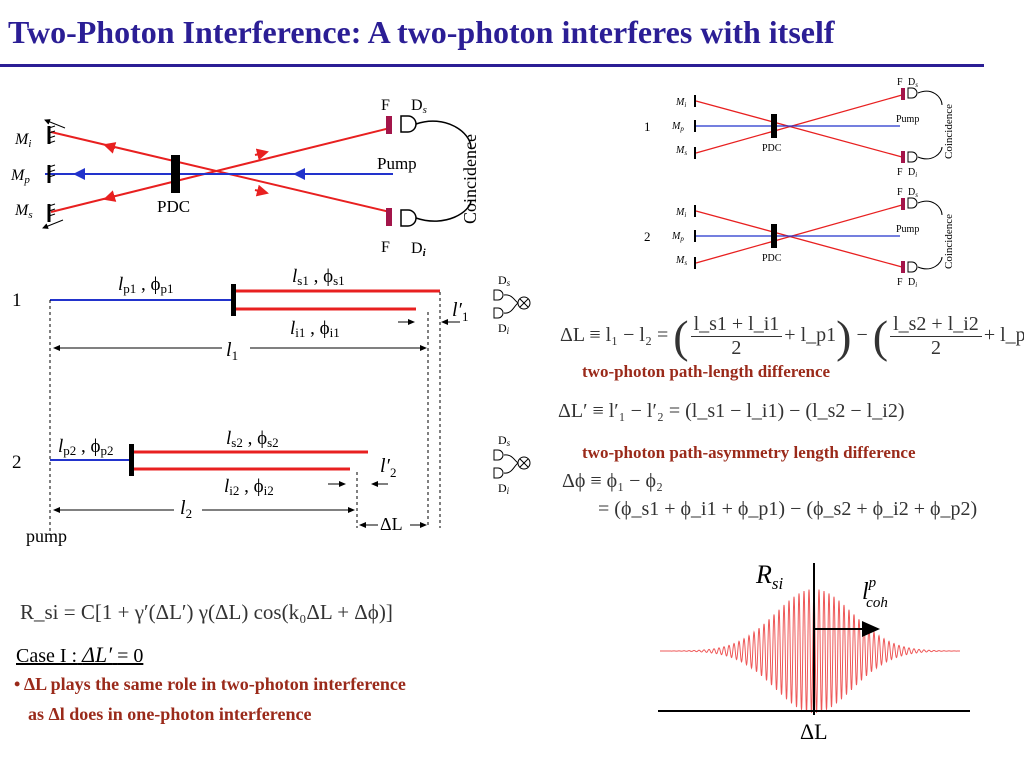 The image size is (1024, 768). I want to click on detector-i-label: Di, so click(419, 249).